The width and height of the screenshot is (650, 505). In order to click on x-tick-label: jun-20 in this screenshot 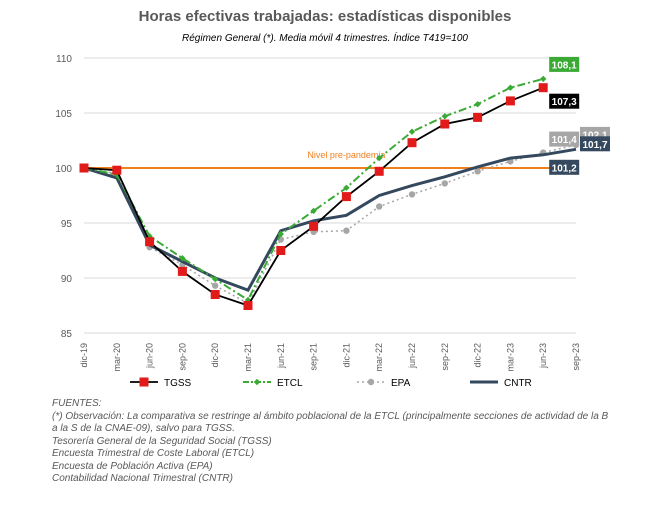, I will do `click(150, 356)`.